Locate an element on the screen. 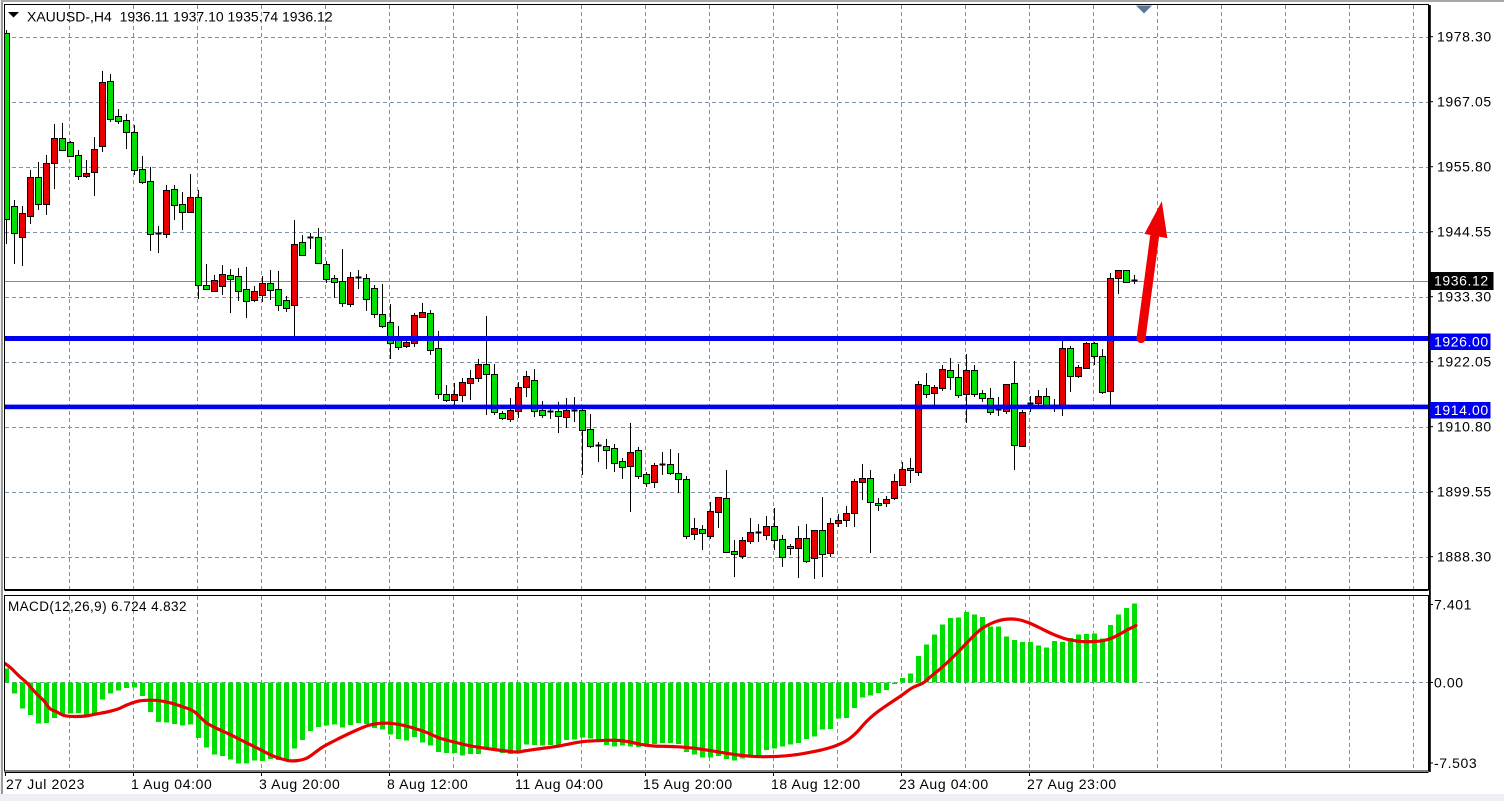 The width and height of the screenshot is (1504, 801). svg-text: 11 Aug 04:00 is located at coordinates (559, 784).